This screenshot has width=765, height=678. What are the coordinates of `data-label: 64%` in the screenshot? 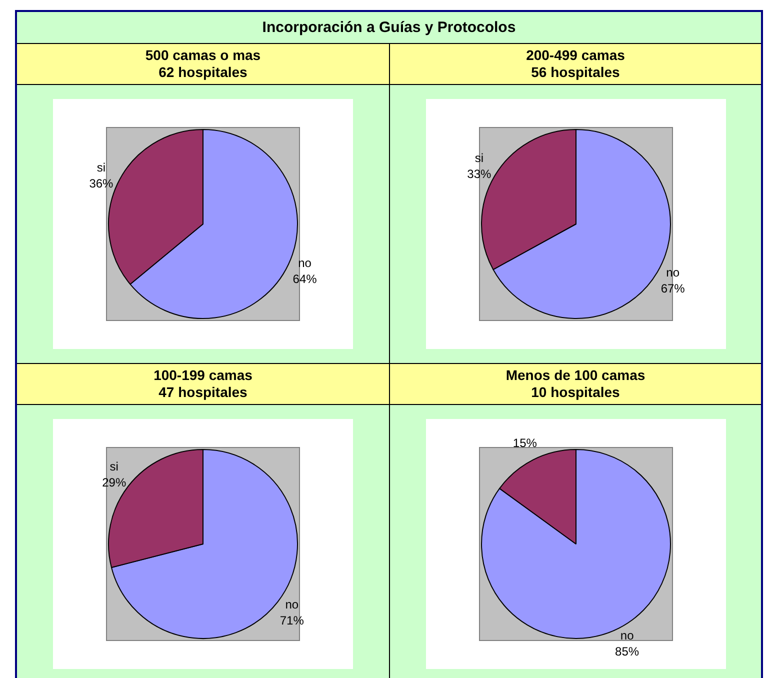 It's located at (305, 279).